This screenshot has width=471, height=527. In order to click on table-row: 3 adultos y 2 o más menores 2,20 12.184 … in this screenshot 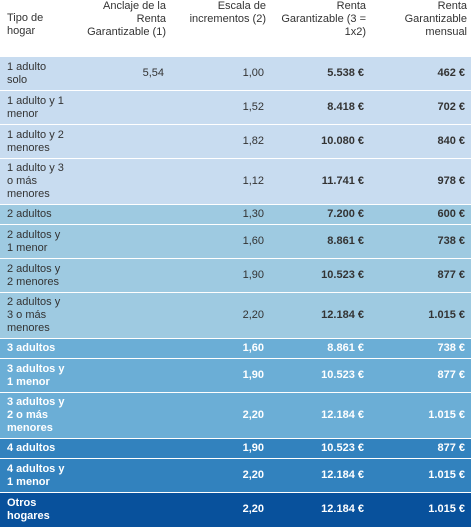, I will do `click(235, 415)`.